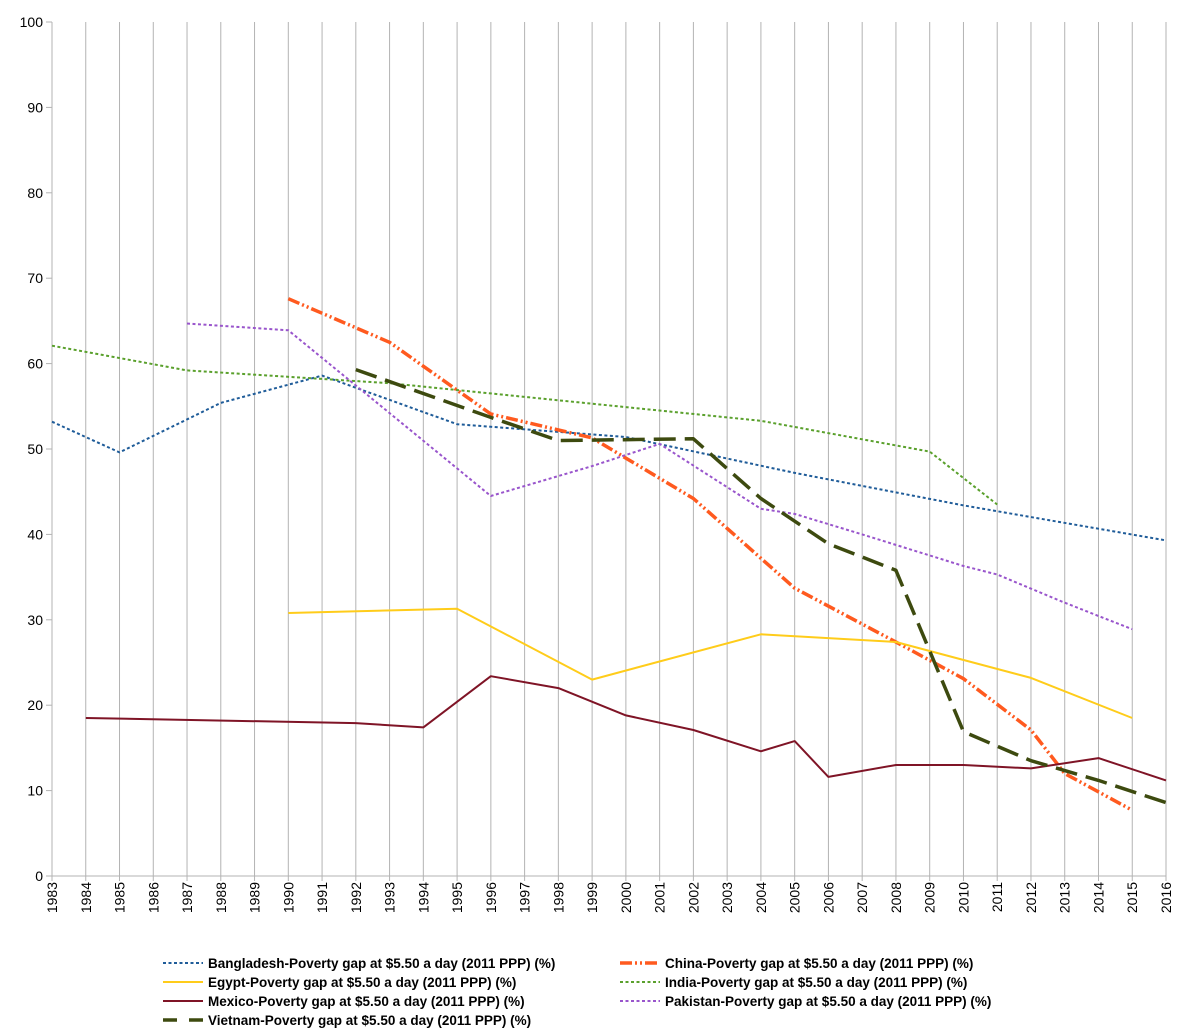 The height and width of the screenshot is (1035, 1200). What do you see at coordinates (862, 897) in the screenshot?
I see `x-tick-label: 2007` at bounding box center [862, 897].